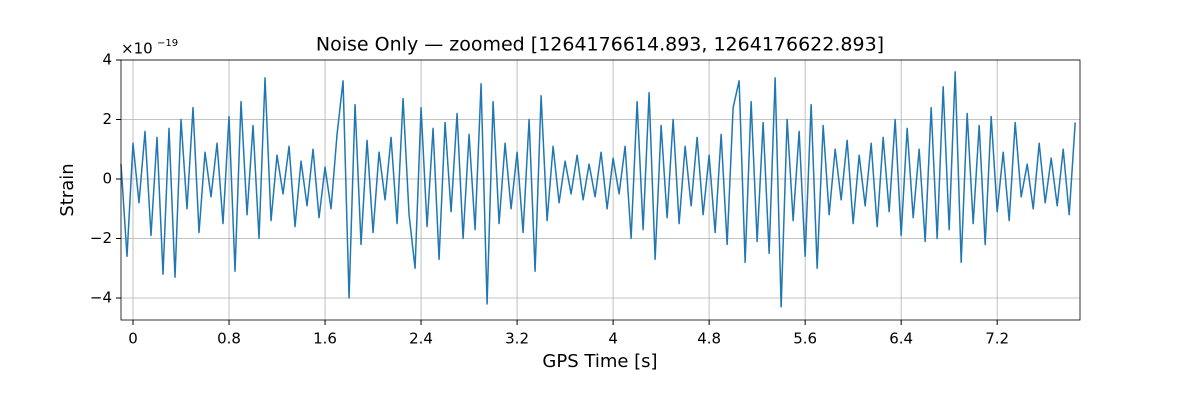 The width and height of the screenshot is (1200, 400). What do you see at coordinates (613, 339) in the screenshot?
I see `x-tick-label: 4` at bounding box center [613, 339].